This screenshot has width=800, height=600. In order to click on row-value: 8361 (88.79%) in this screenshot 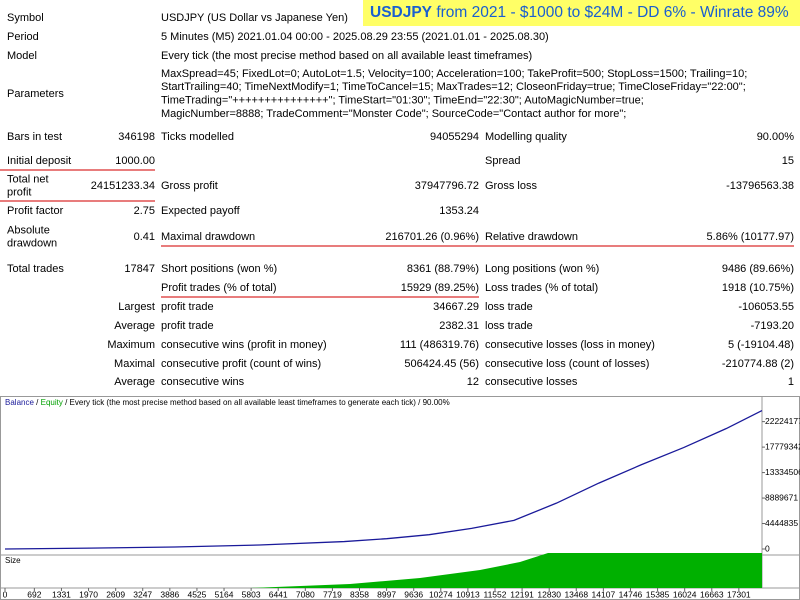, I will do `click(443, 269)`.